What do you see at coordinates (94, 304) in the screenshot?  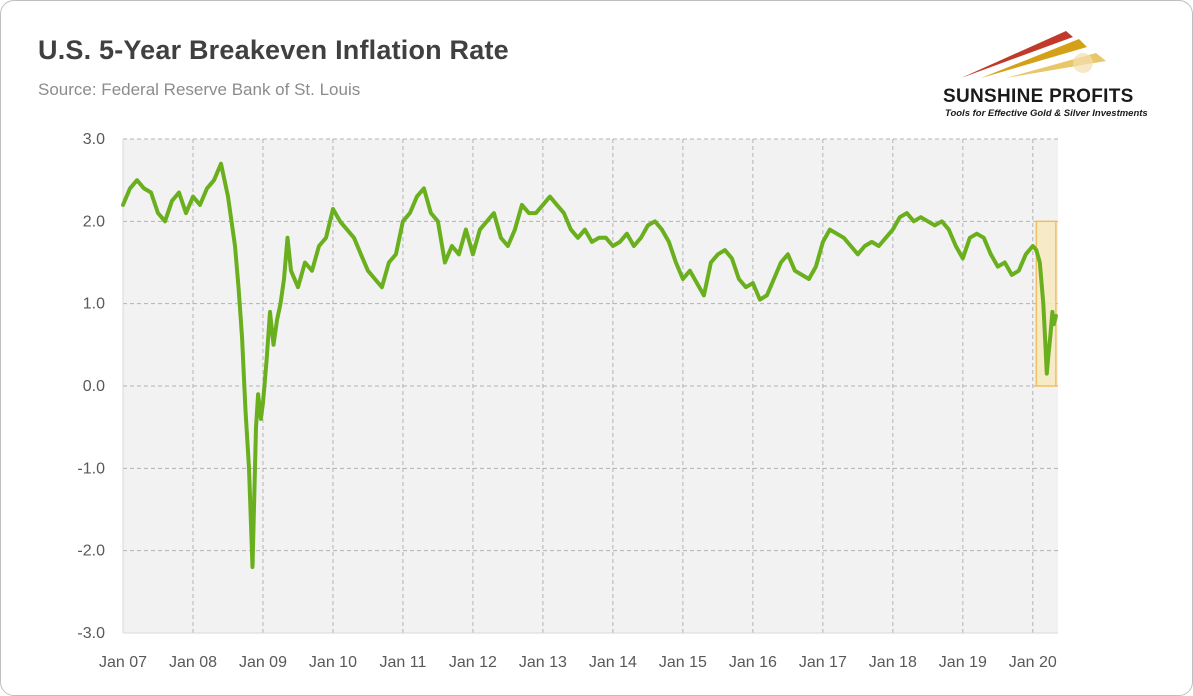 I see `y-tick-label: 1.0` at bounding box center [94, 304].